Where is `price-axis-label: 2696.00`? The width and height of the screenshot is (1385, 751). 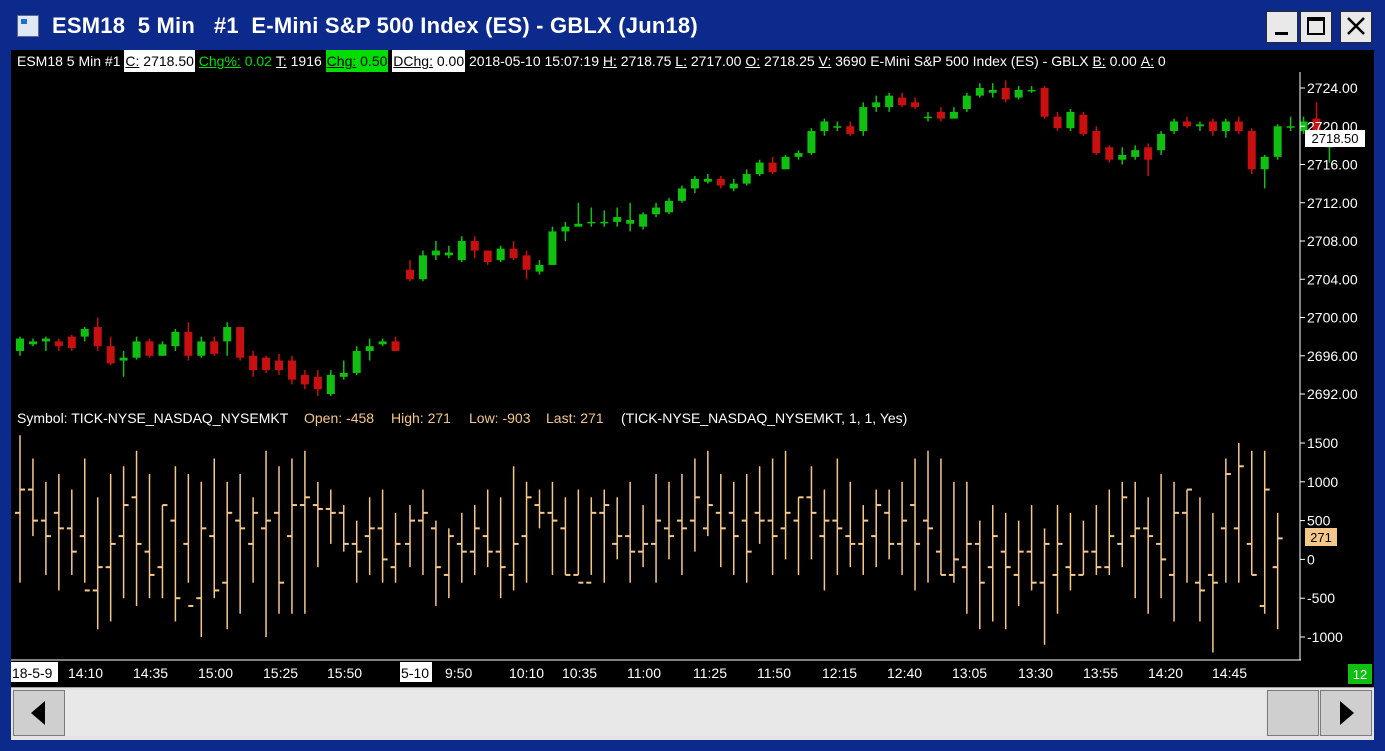
price-axis-label: 2696.00 is located at coordinates (1332, 356).